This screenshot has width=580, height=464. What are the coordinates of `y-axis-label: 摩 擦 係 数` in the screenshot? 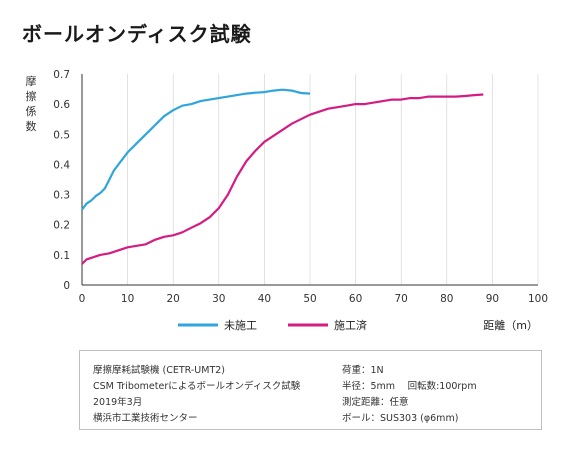 It's located at (31, 104).